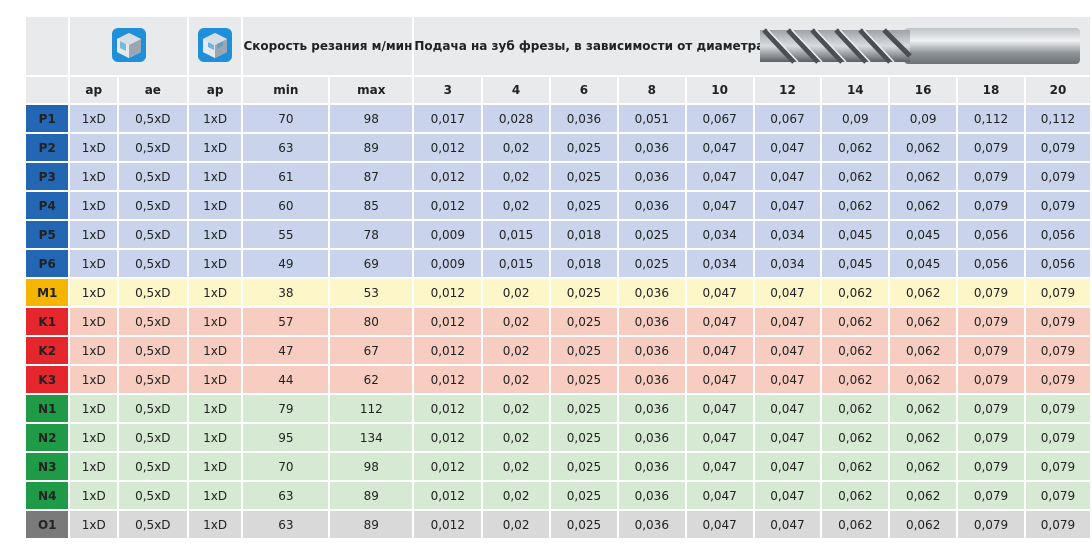 The height and width of the screenshot is (559, 1092). What do you see at coordinates (516, 90) in the screenshot?
I see `subheader-d4: 4` at bounding box center [516, 90].